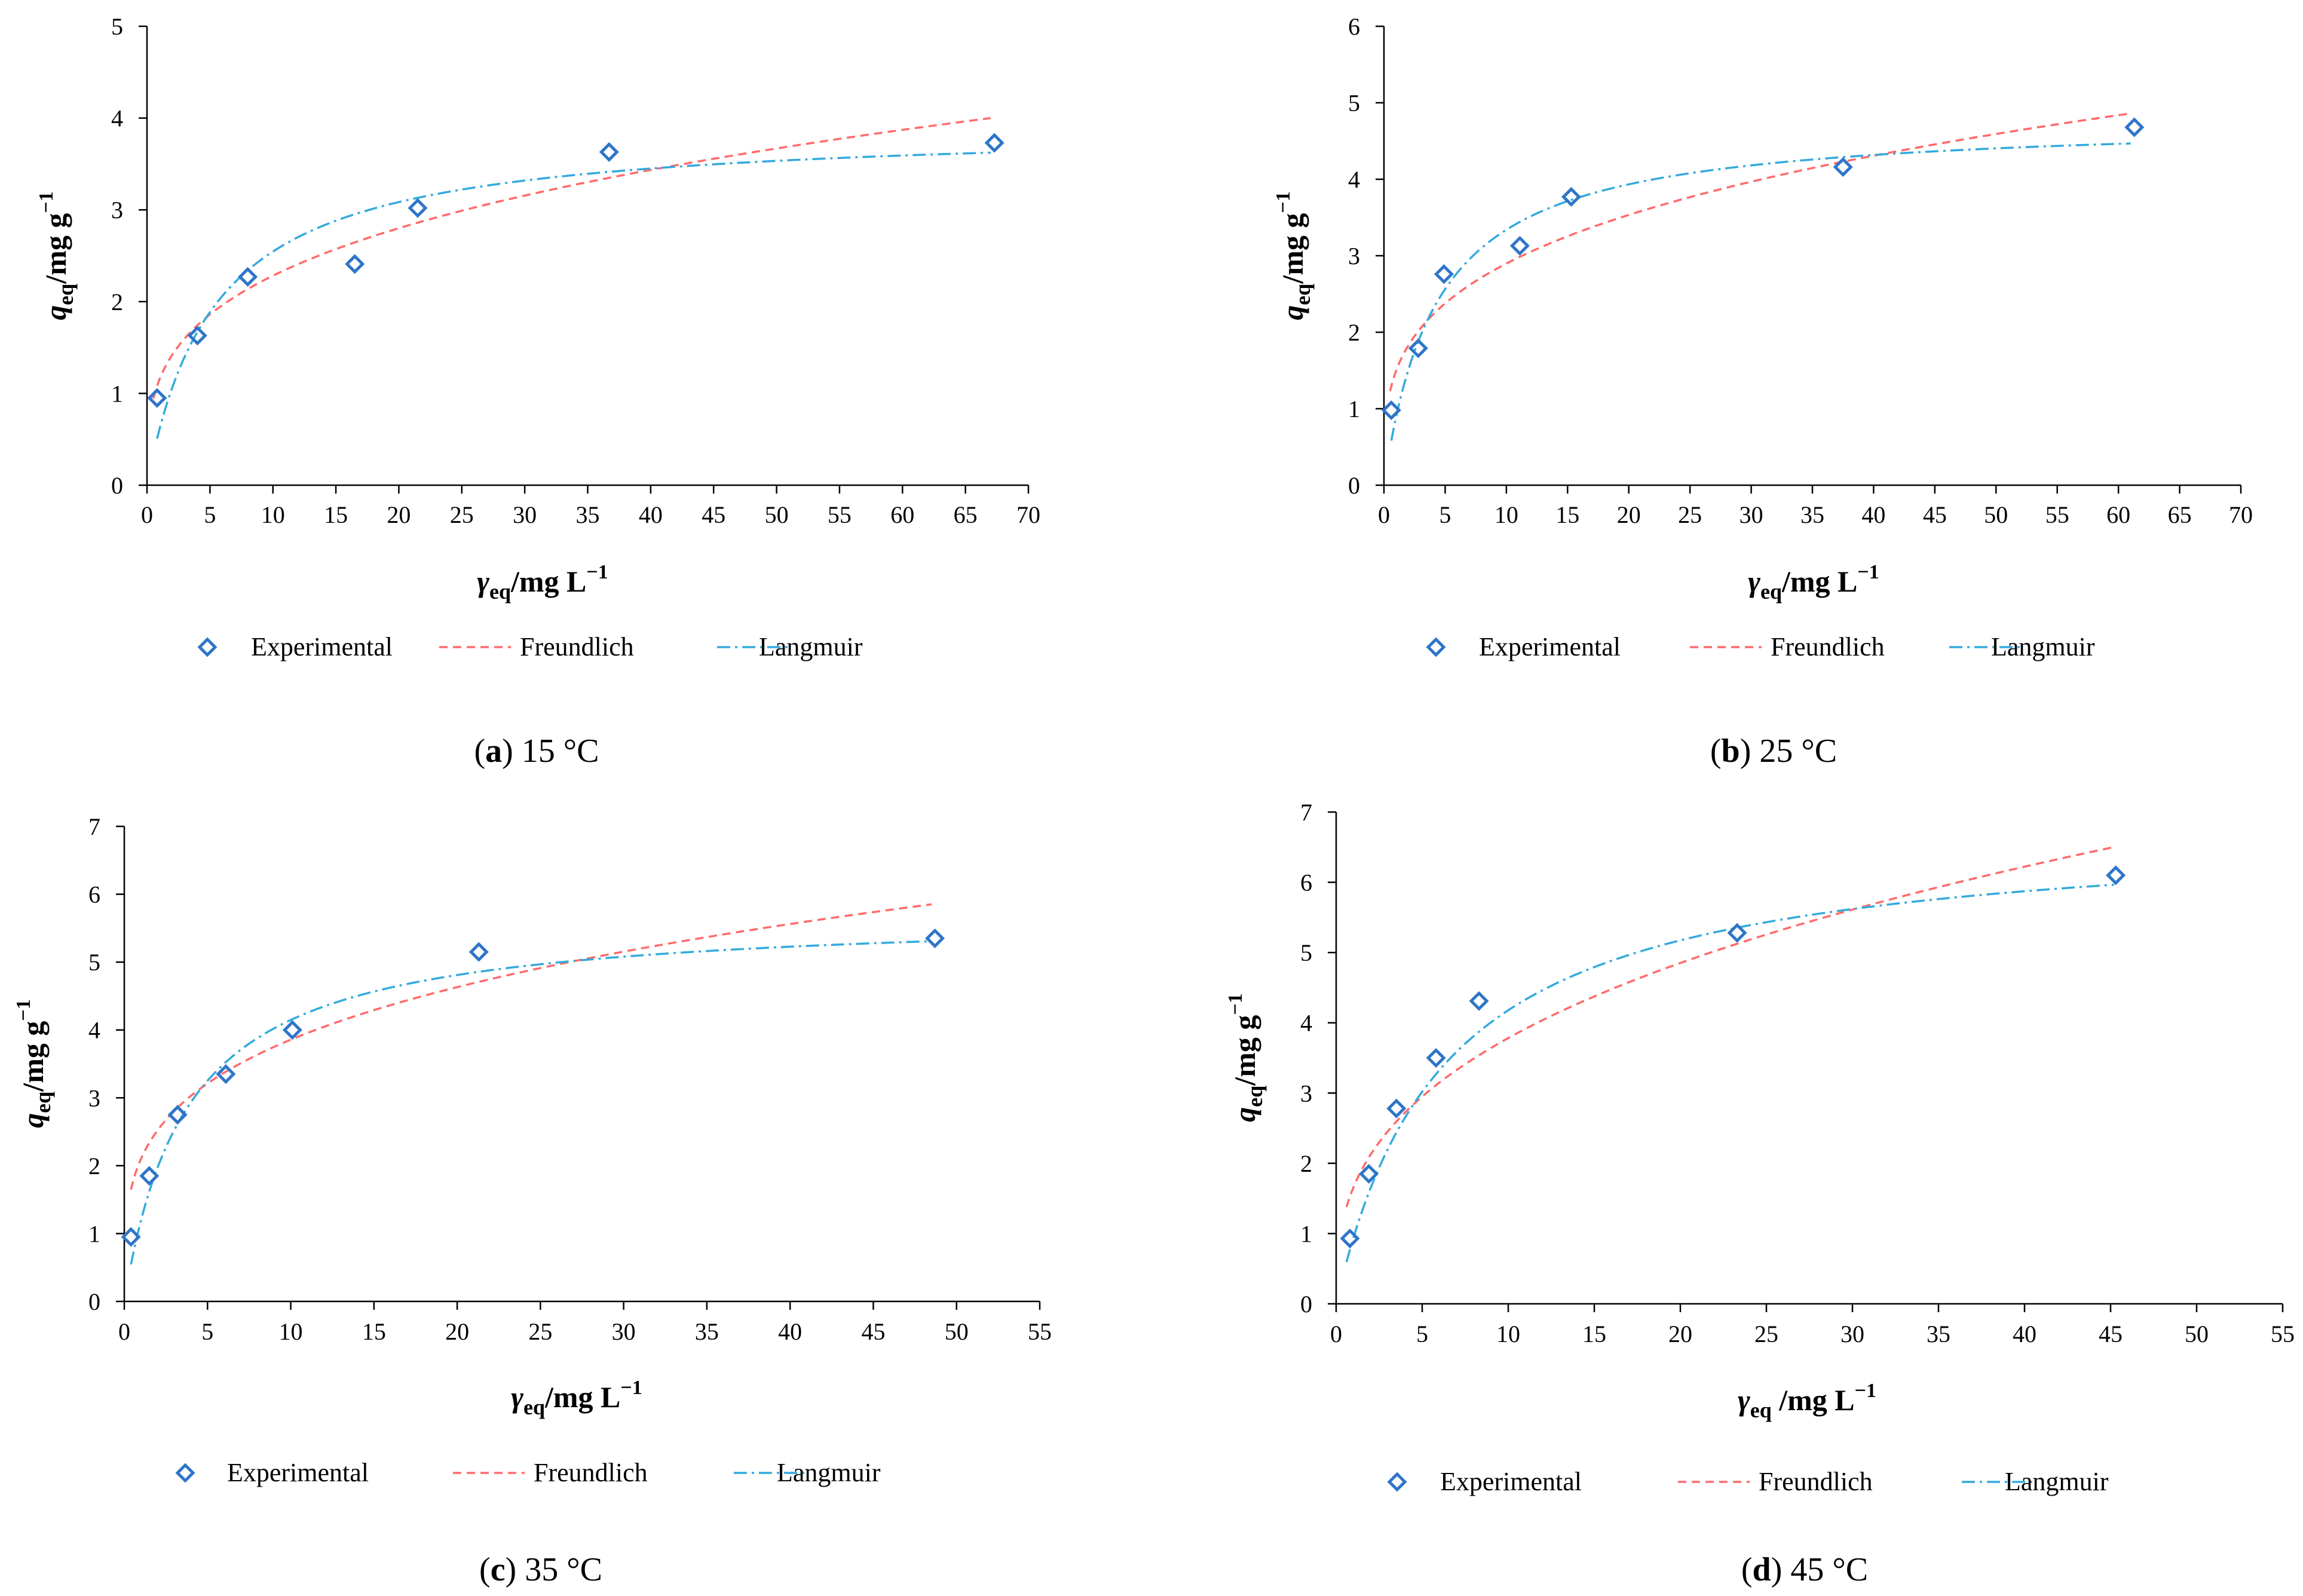 The width and height of the screenshot is (2303, 1596). What do you see at coordinates (1754, 581) in the screenshot?
I see `x-label-symbol: γ` at bounding box center [1754, 581].